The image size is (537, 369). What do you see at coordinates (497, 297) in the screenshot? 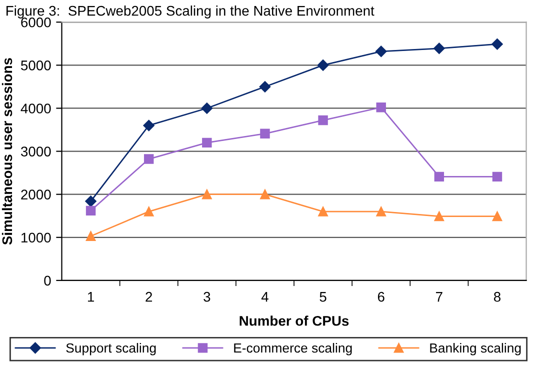
I see `x-tick-label: 8` at bounding box center [497, 297].